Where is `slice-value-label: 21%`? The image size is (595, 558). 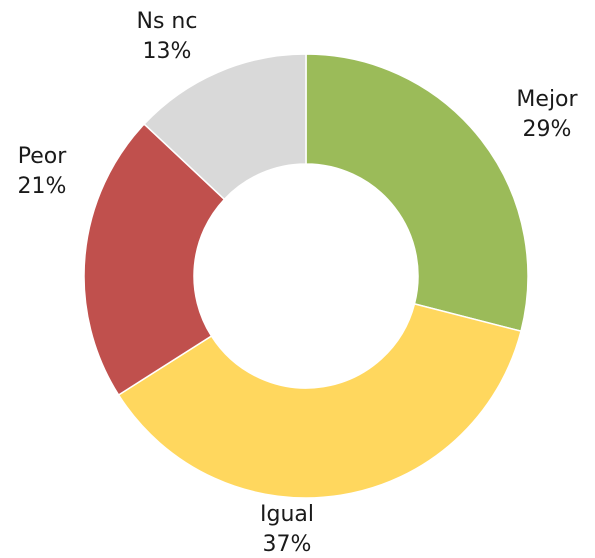 slice-value-label: 21% is located at coordinates (42, 186).